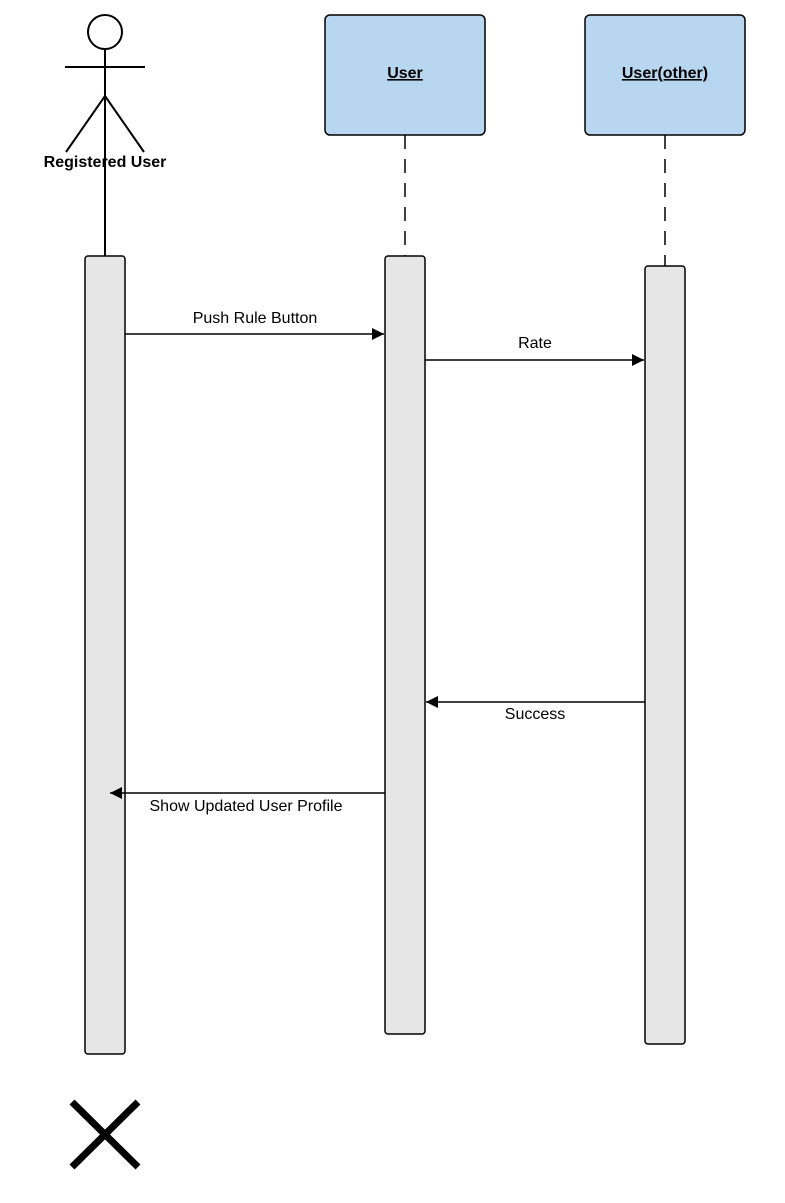 This screenshot has height=1203, width=785. What do you see at coordinates (246, 806) in the screenshot?
I see `message-label: Show Updated User Profile` at bounding box center [246, 806].